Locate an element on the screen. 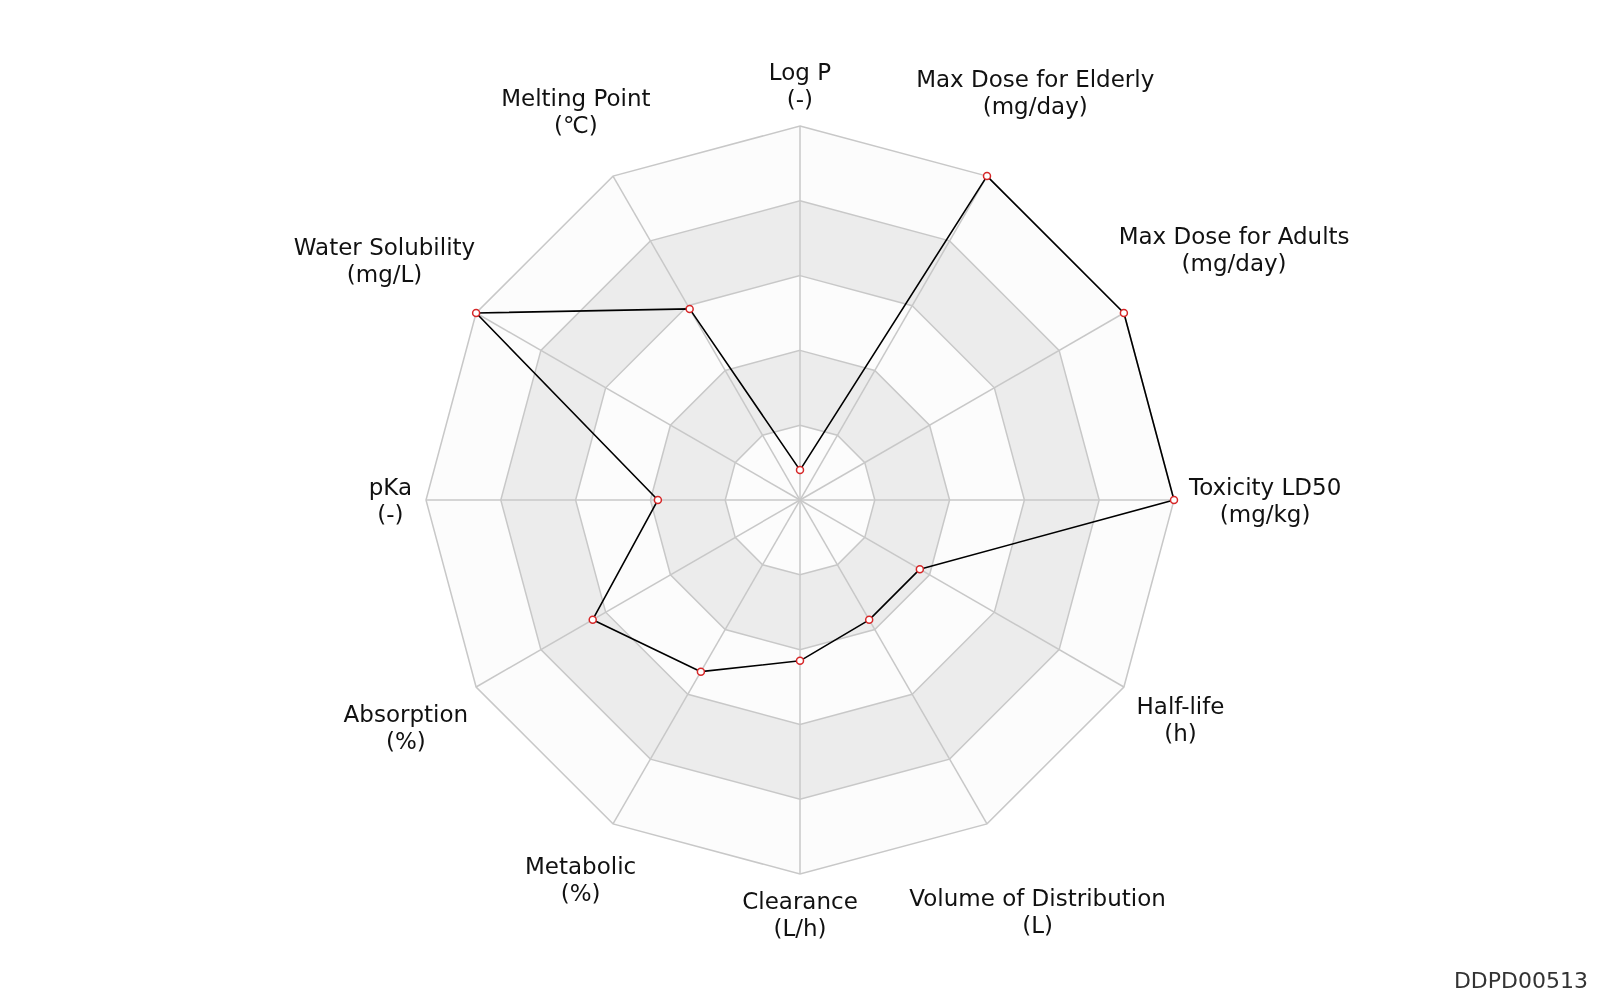  spoke-label: Half-life (h) is located at coordinates (1180, 720).